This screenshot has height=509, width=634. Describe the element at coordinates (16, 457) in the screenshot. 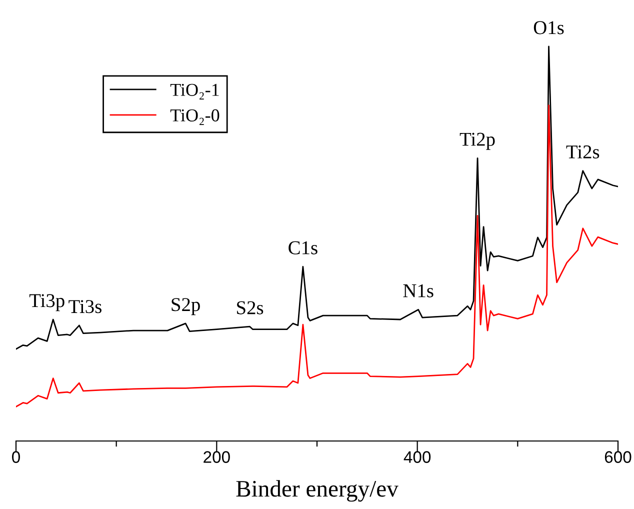

I see `x-tick-label: 0` at that location.